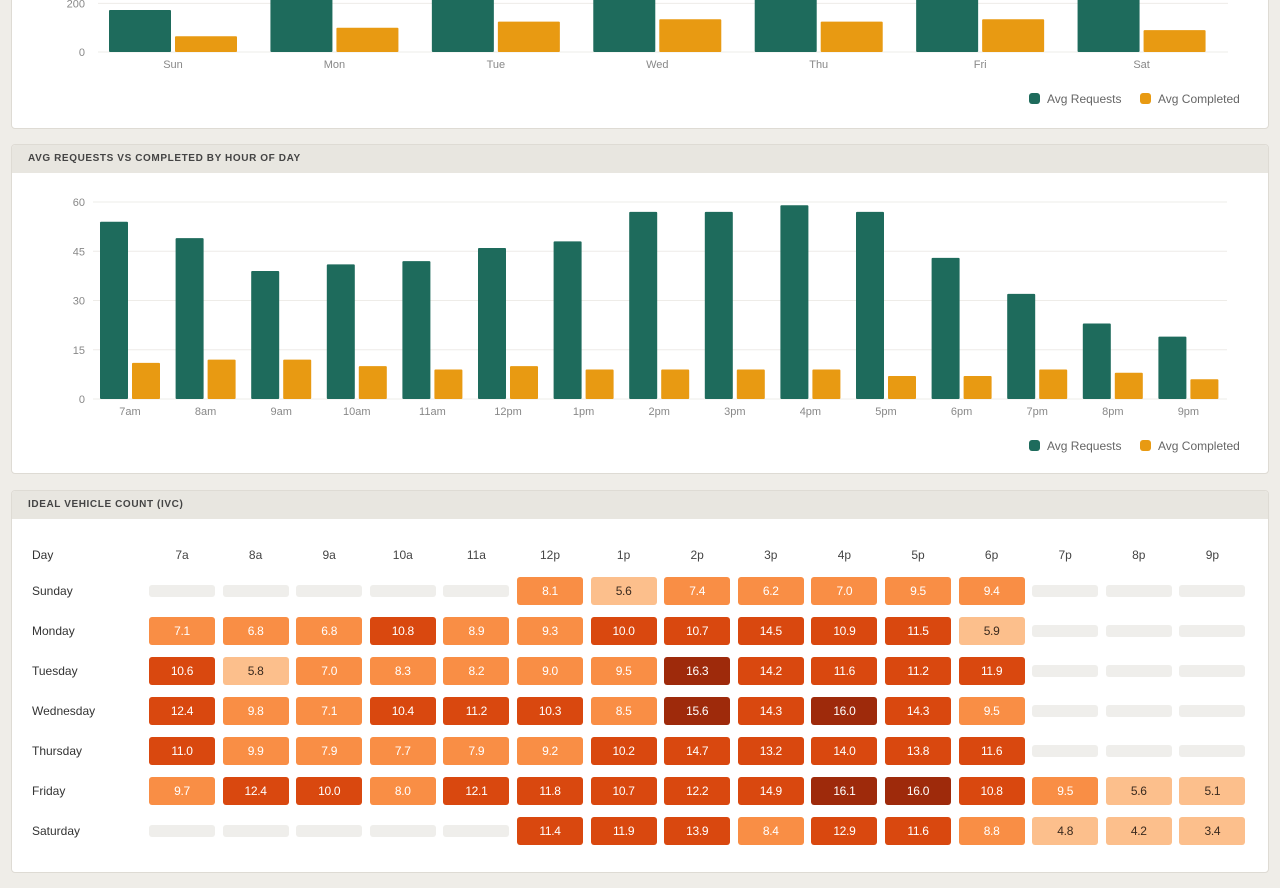  What do you see at coordinates (991, 831) in the screenshot?
I see `heatmap-cell: 8.8` at bounding box center [991, 831].